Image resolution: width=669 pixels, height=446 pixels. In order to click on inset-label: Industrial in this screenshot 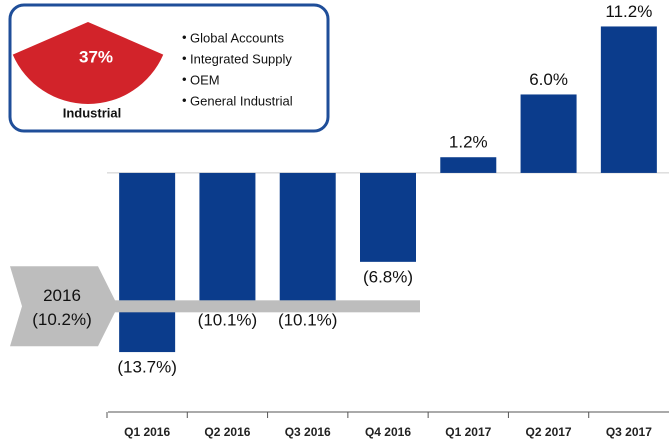, I will do `click(92, 112)`.